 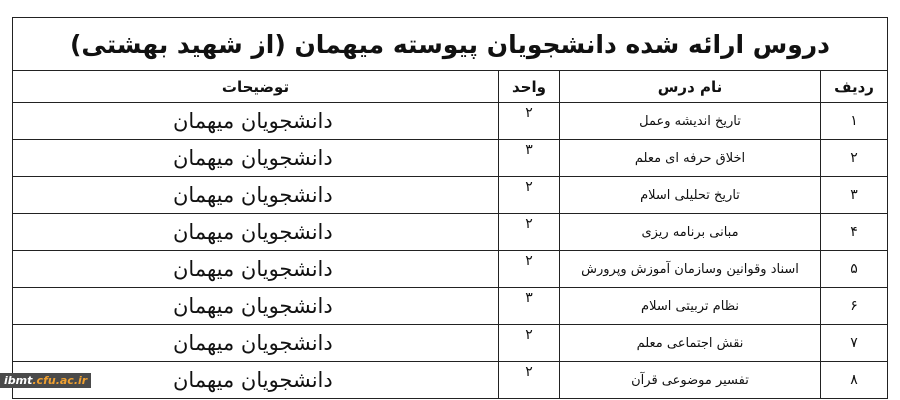 What do you see at coordinates (854, 232) in the screenshot?
I see `row-index: ۴` at bounding box center [854, 232].